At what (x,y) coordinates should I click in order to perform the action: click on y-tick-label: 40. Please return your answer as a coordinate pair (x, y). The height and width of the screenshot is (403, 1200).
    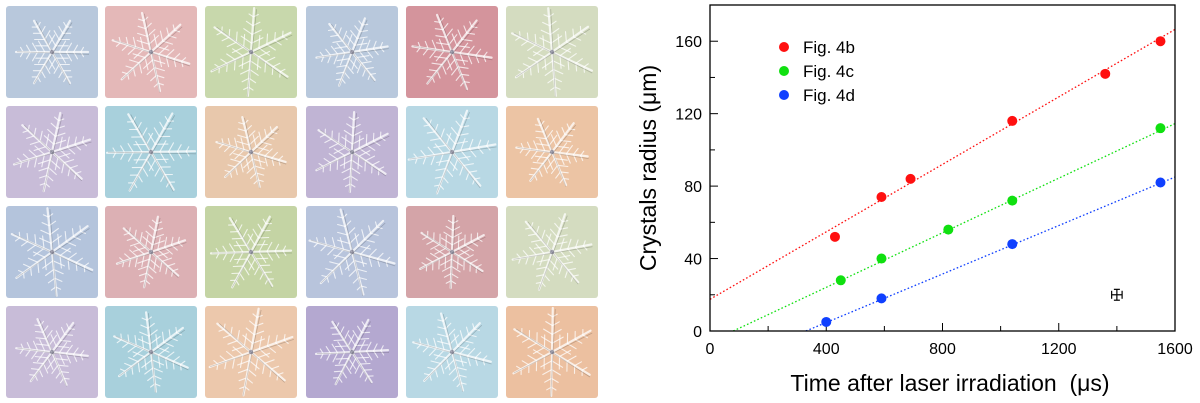
    Looking at the image, I should click on (693, 260).